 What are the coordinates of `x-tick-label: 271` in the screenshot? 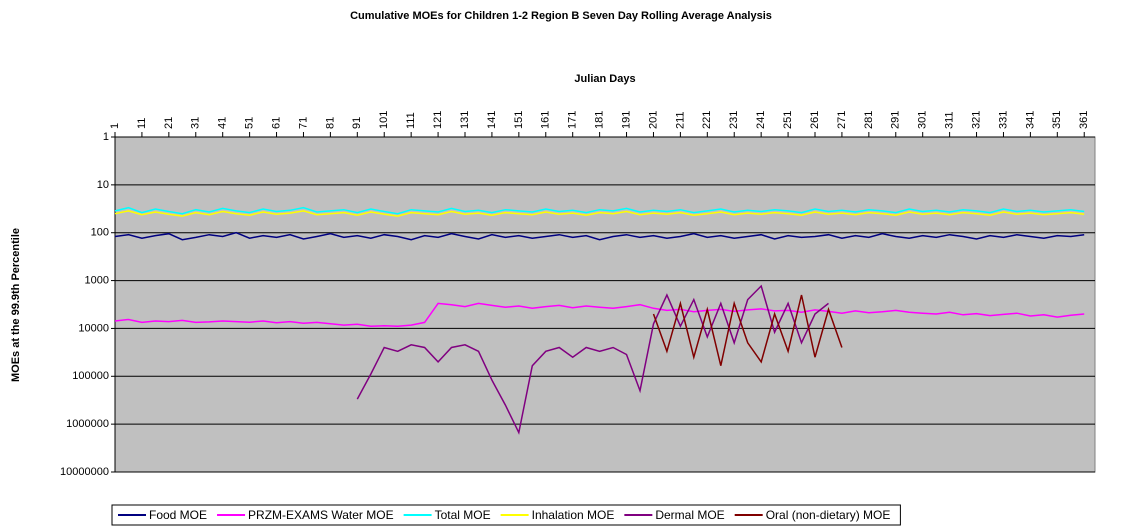 It's located at (842, 120).